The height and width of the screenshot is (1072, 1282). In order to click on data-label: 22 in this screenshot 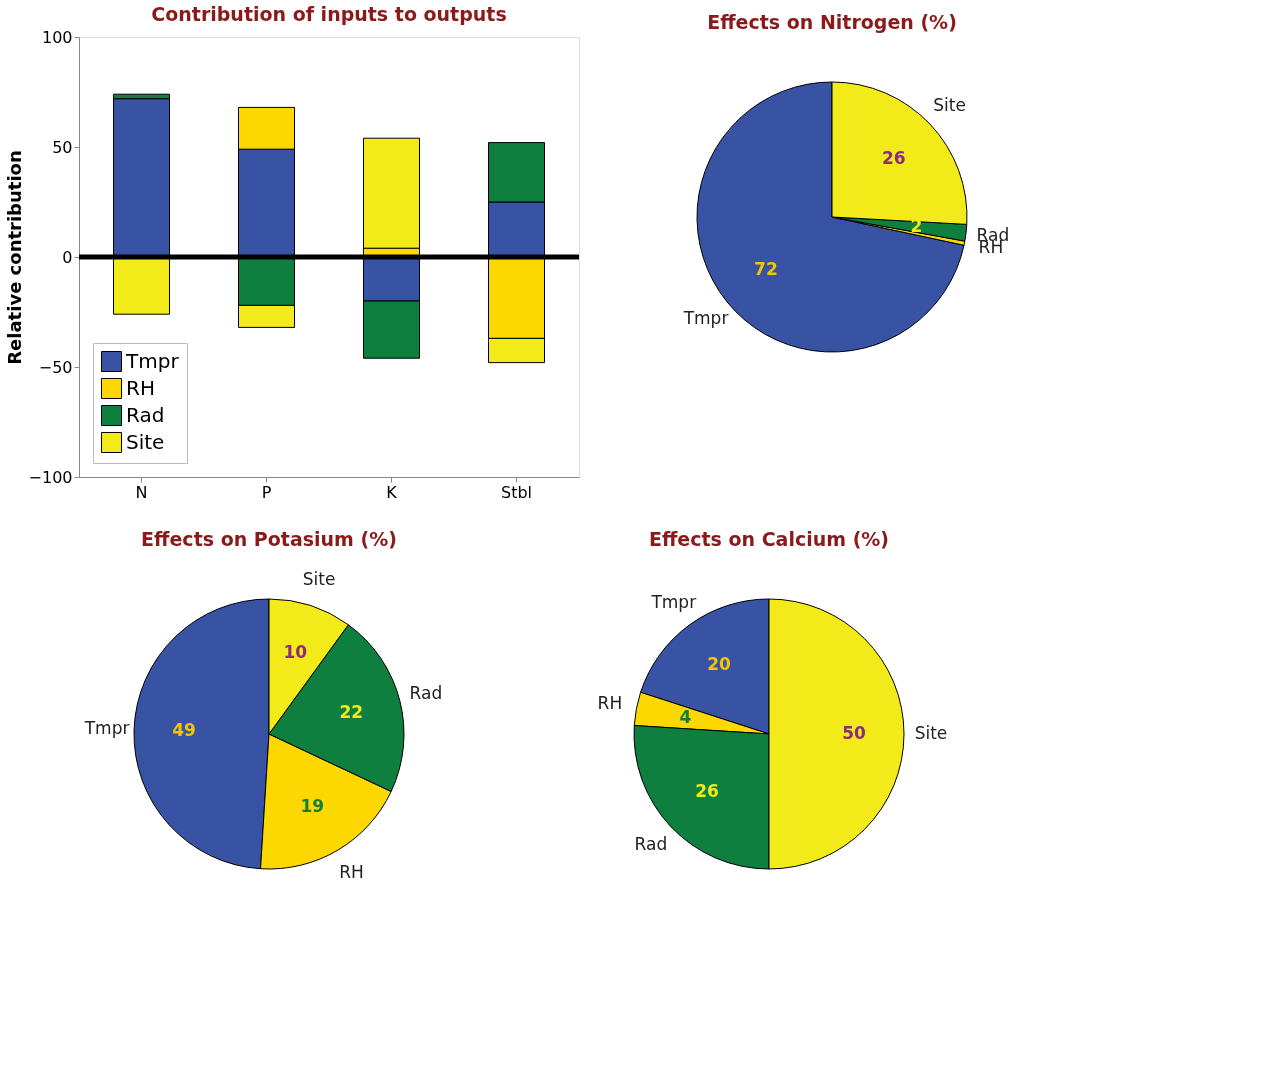, I will do `click(351, 711)`.